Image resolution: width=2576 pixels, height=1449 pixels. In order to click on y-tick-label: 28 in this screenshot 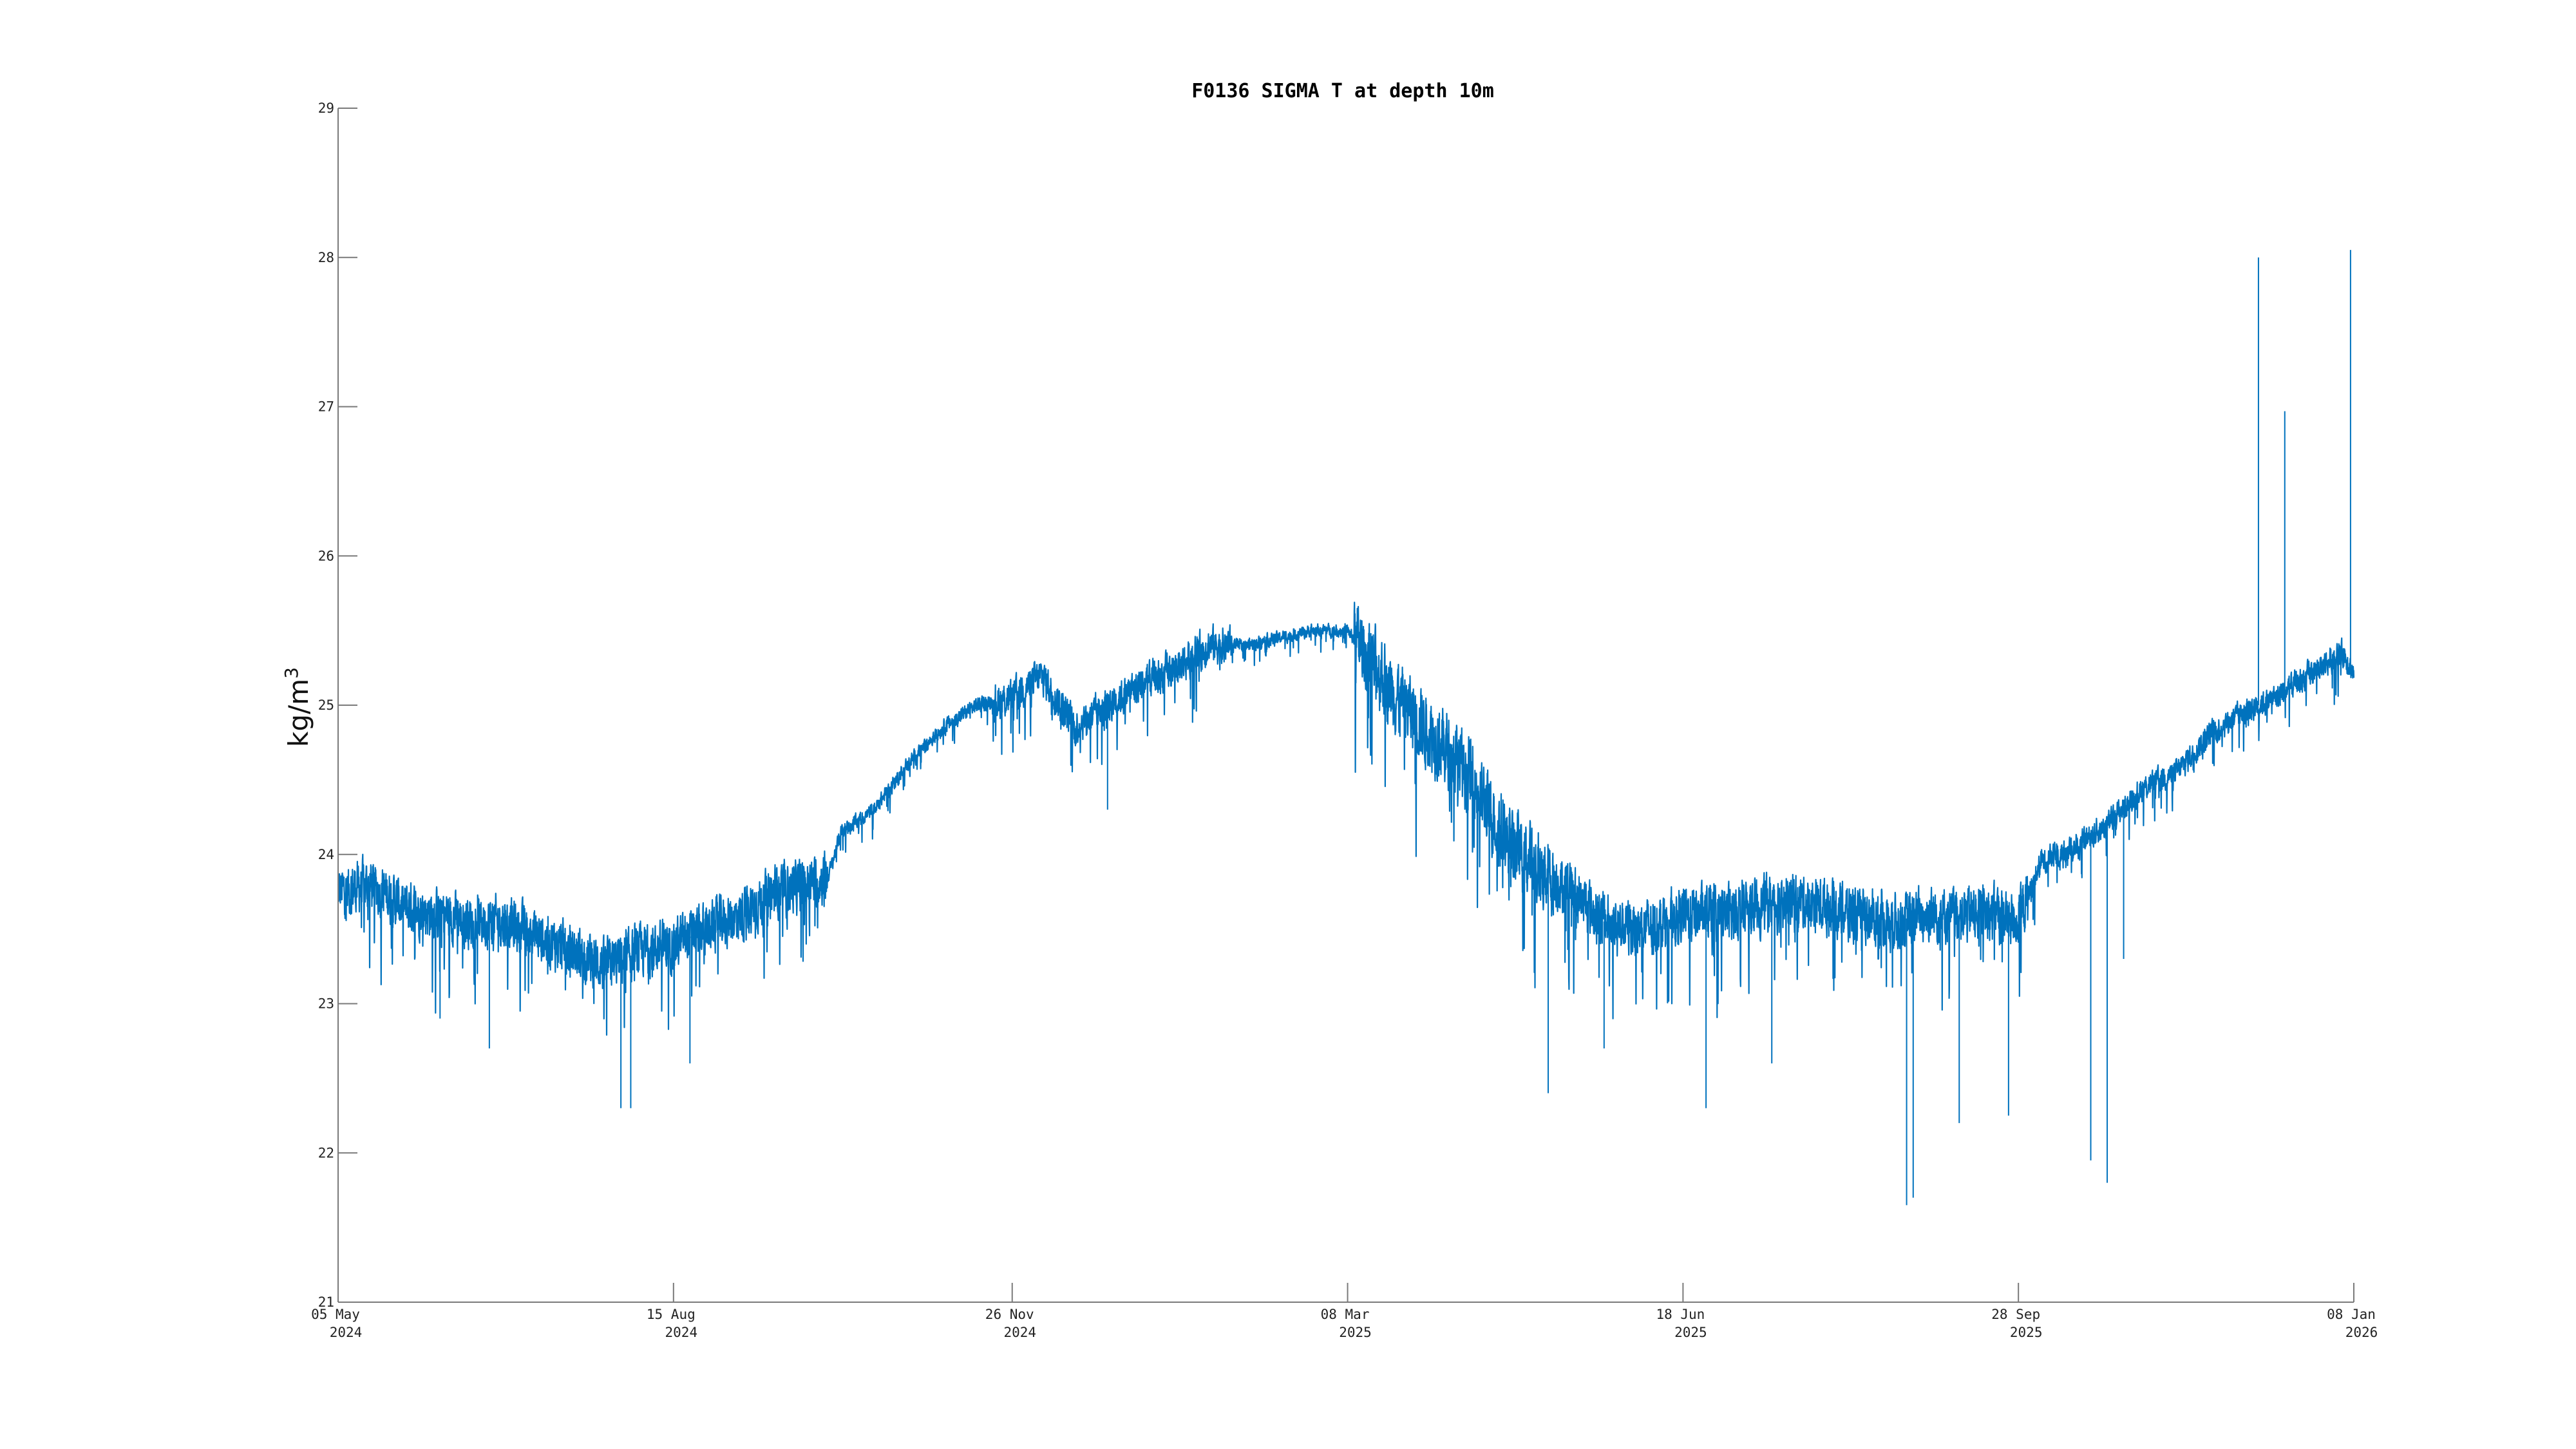, I will do `click(326, 257)`.